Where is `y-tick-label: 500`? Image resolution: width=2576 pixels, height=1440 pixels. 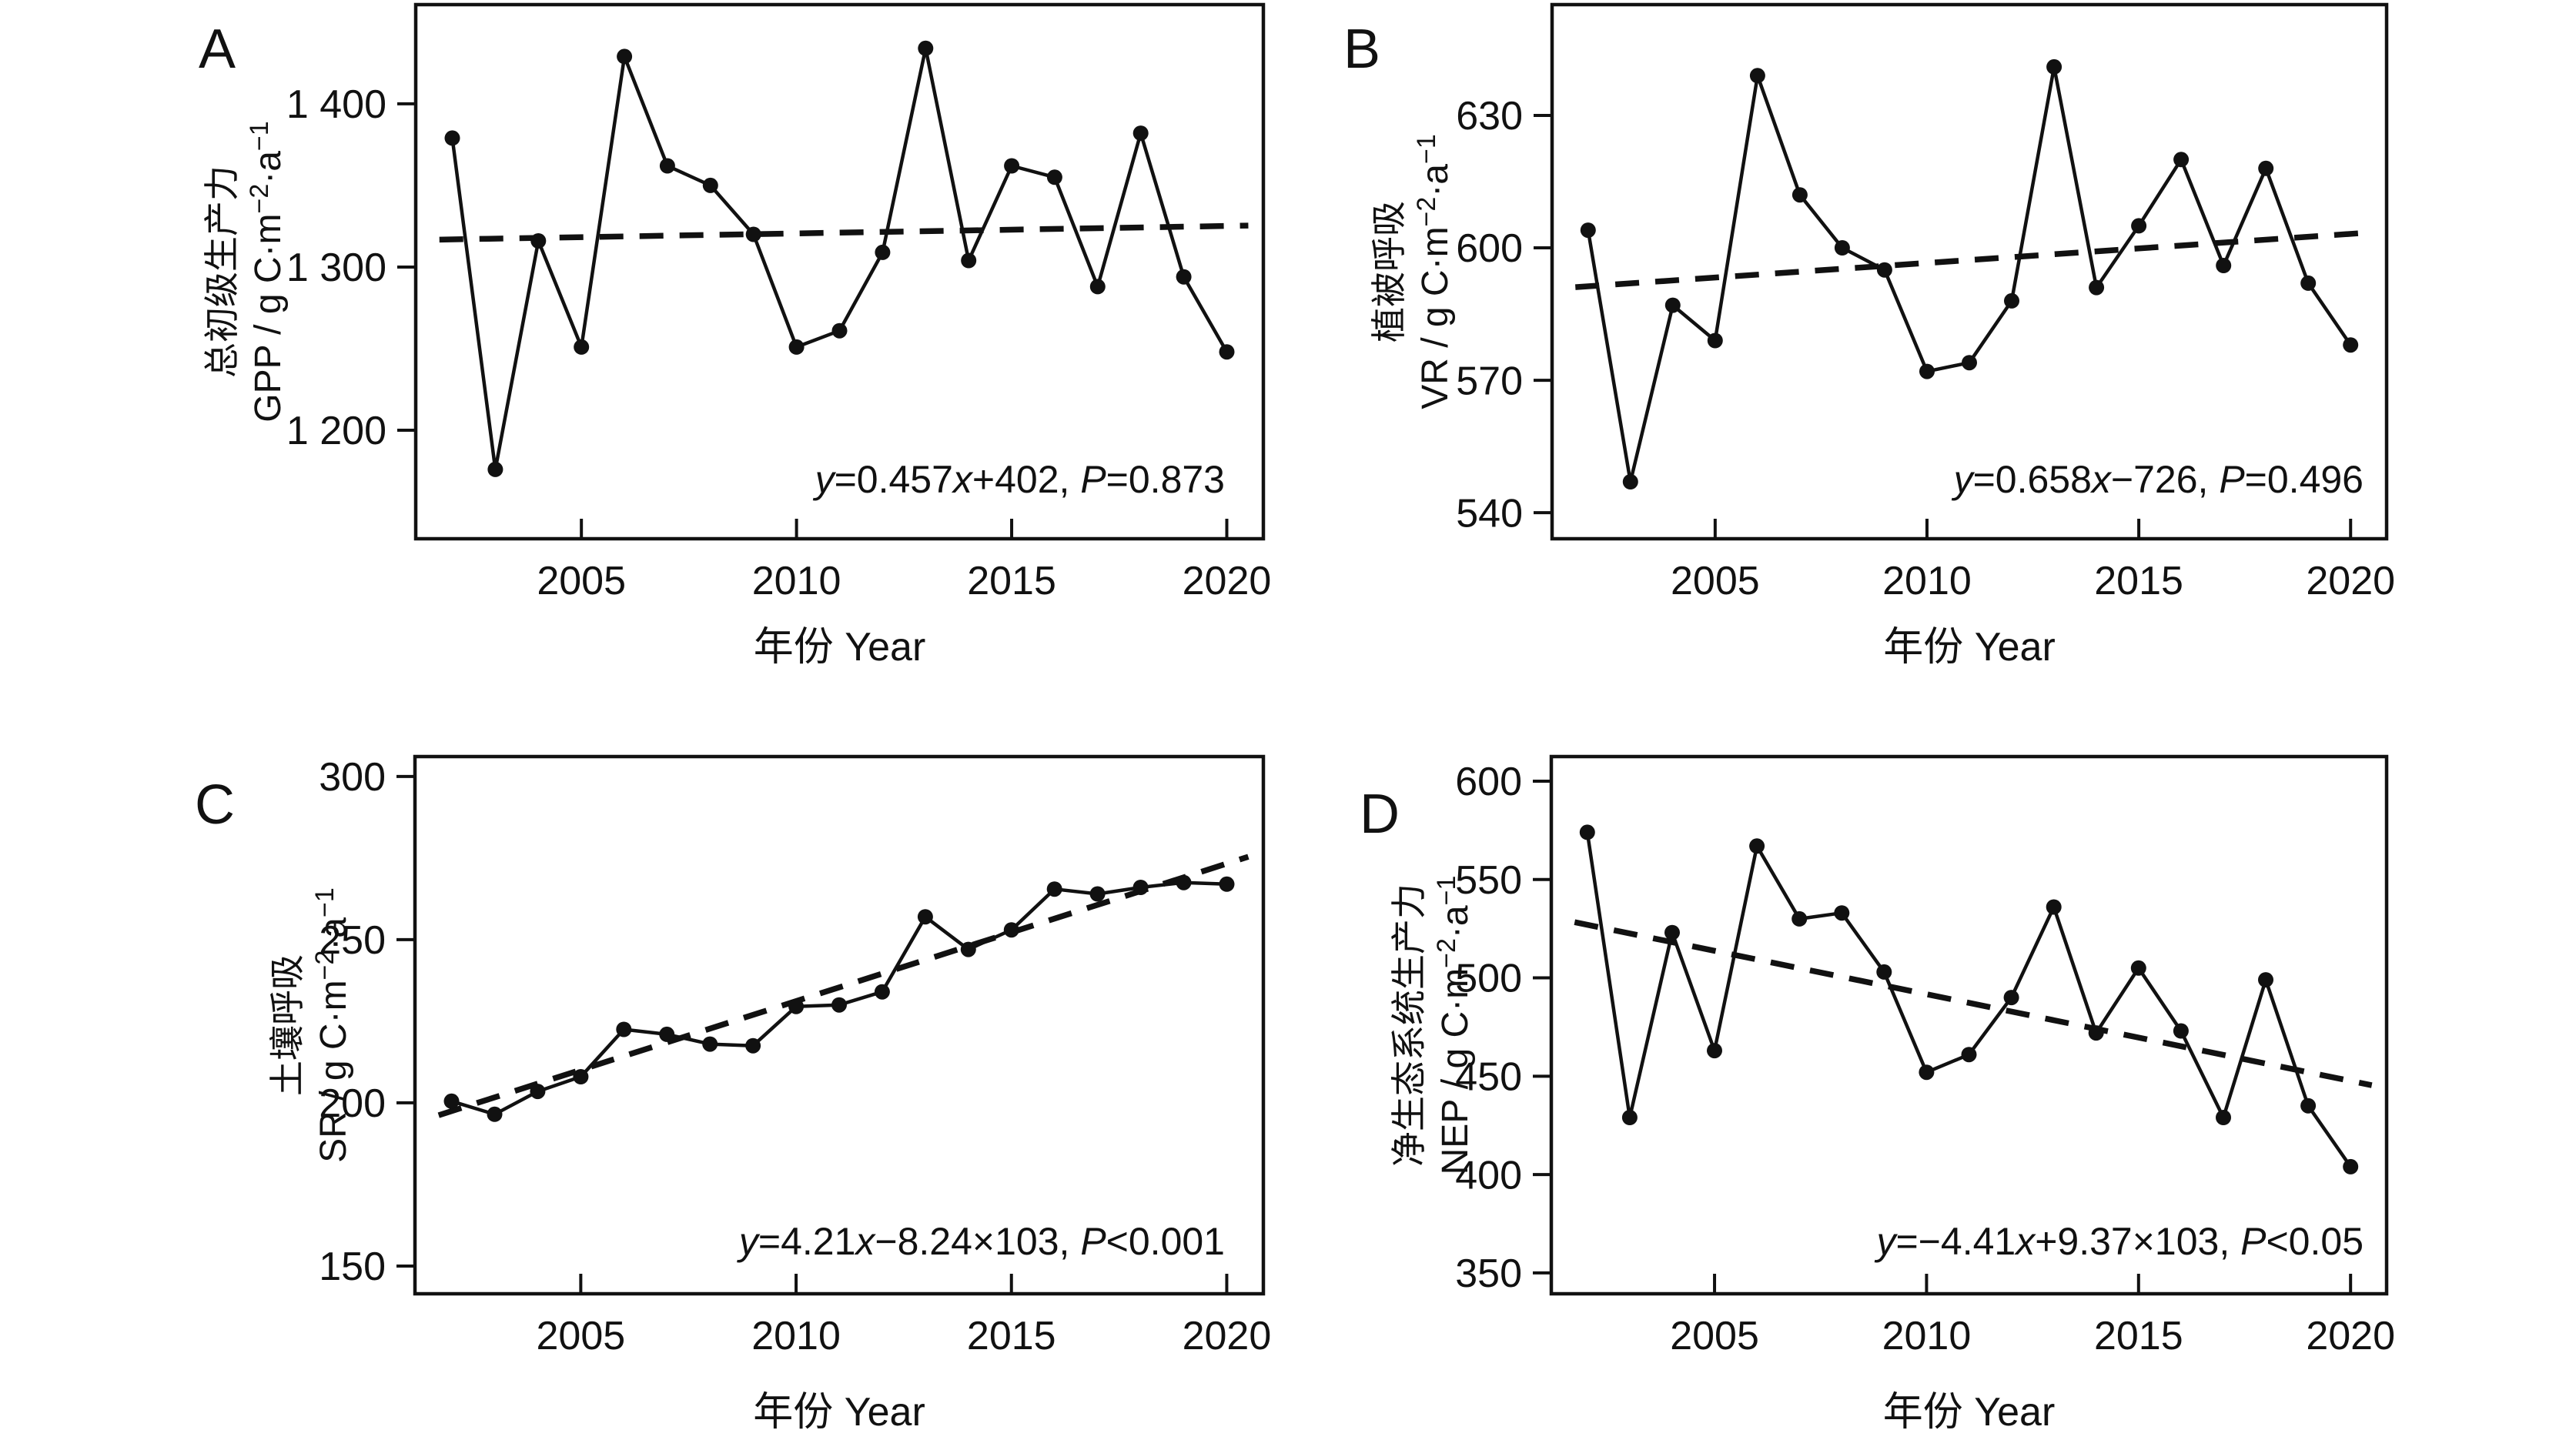
y-tick-label: 500 is located at coordinates (1489, 979).